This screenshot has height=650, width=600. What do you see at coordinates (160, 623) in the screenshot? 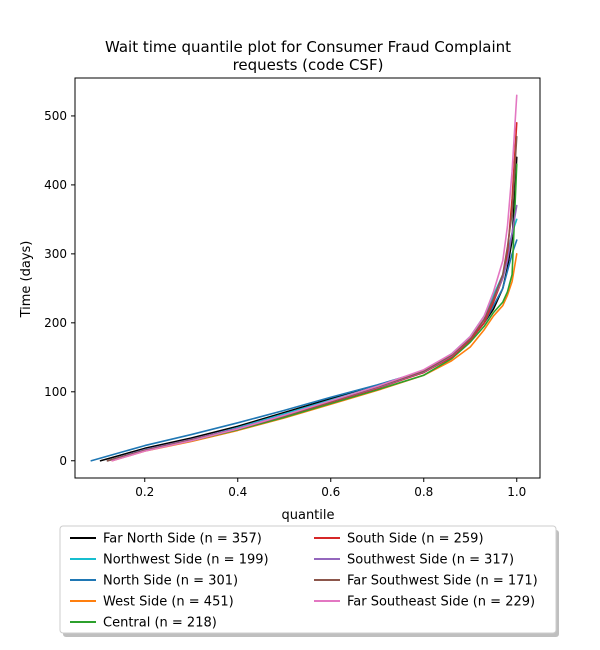
I see `legend-label-4: Central (n = 218)` at bounding box center [160, 623].